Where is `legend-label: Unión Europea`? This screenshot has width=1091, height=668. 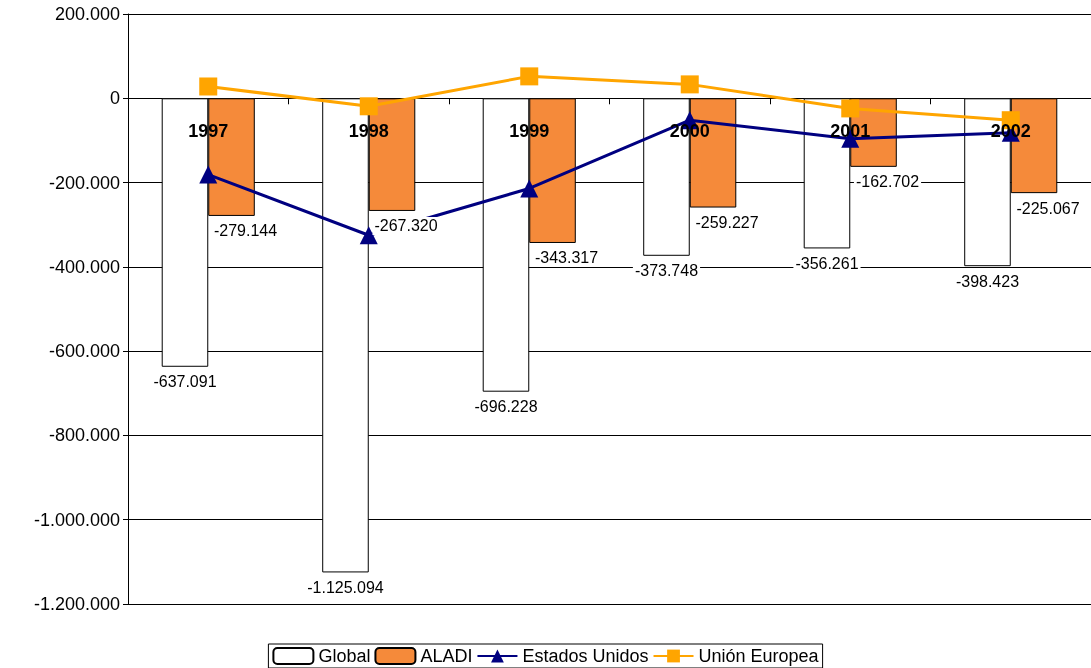 legend-label: Unión Europea is located at coordinates (759, 656).